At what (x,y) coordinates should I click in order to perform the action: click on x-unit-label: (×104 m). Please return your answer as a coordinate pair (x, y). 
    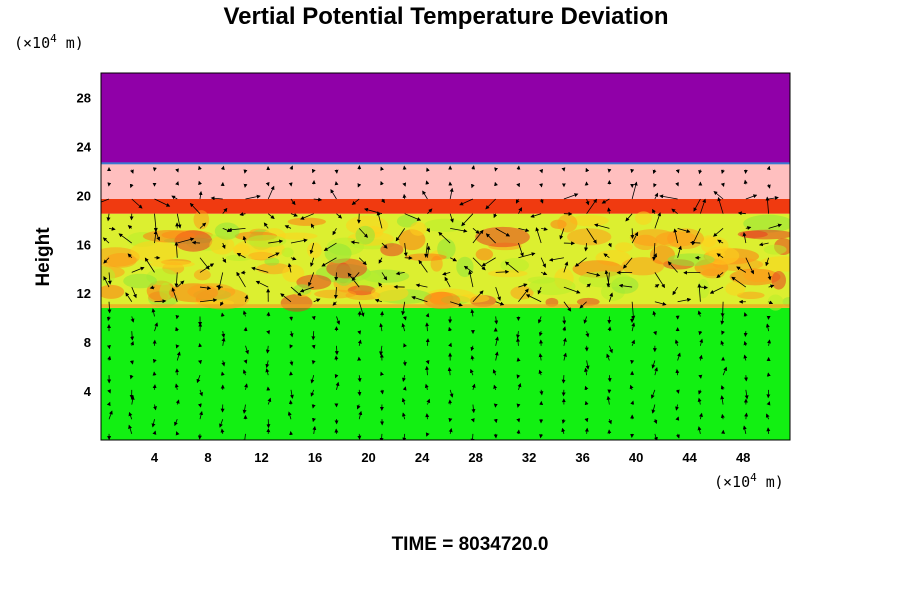
    Looking at the image, I should click on (749, 481).